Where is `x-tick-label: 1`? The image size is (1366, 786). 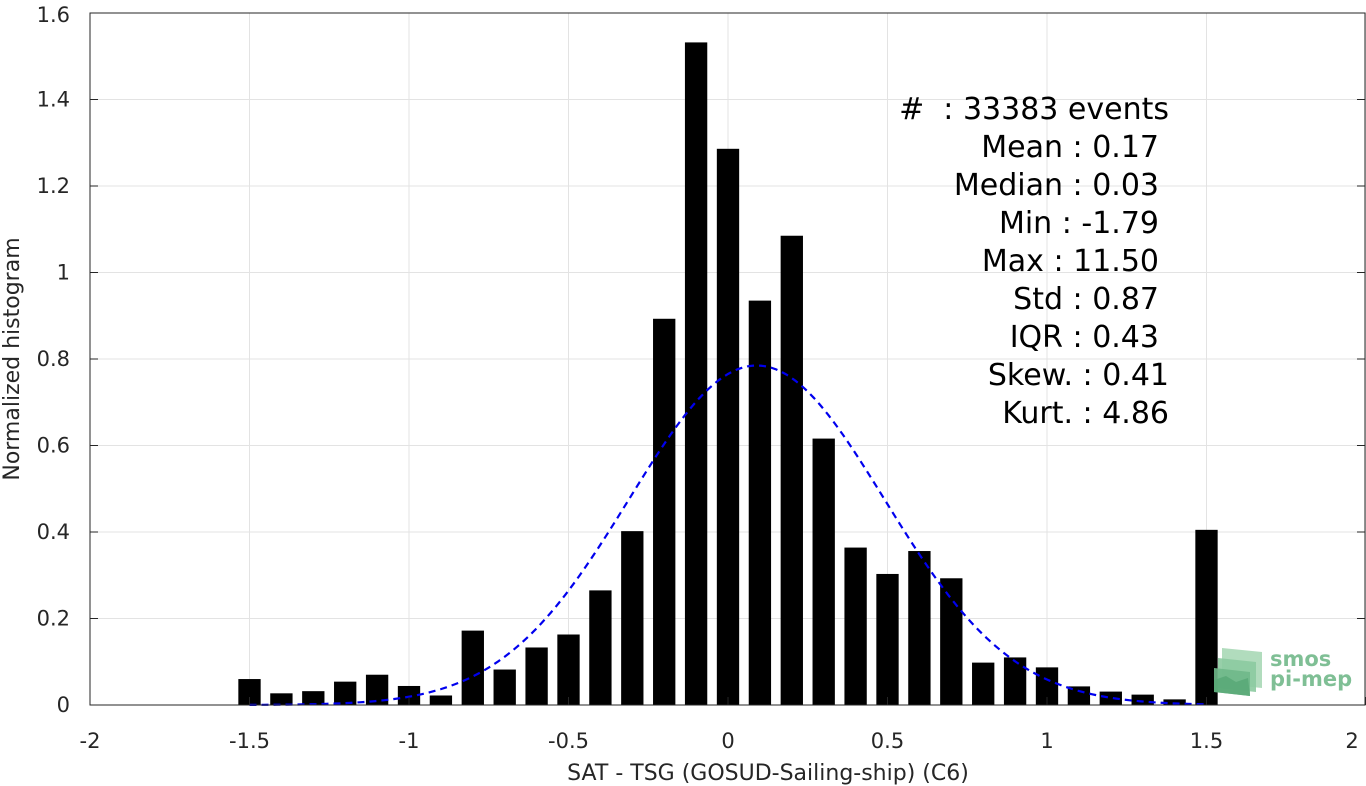
x-tick-label: 1 is located at coordinates (1046, 741).